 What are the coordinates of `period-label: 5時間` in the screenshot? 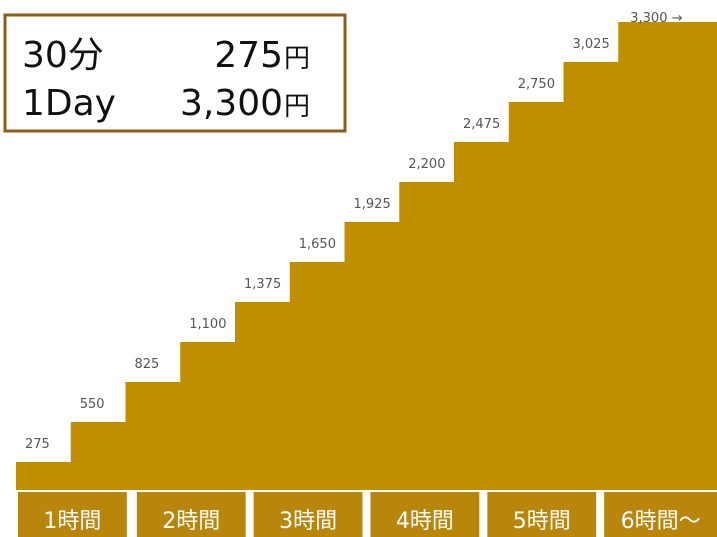 It's located at (542, 521).